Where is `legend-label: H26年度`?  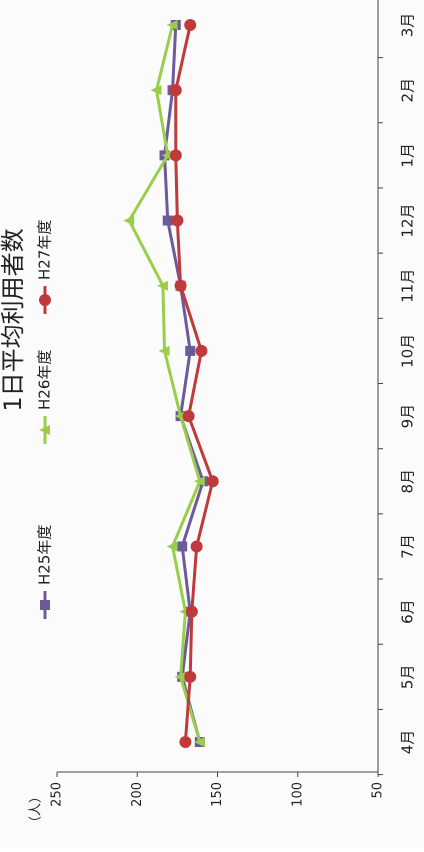
legend-label: H26年度 is located at coordinates (45, 380).